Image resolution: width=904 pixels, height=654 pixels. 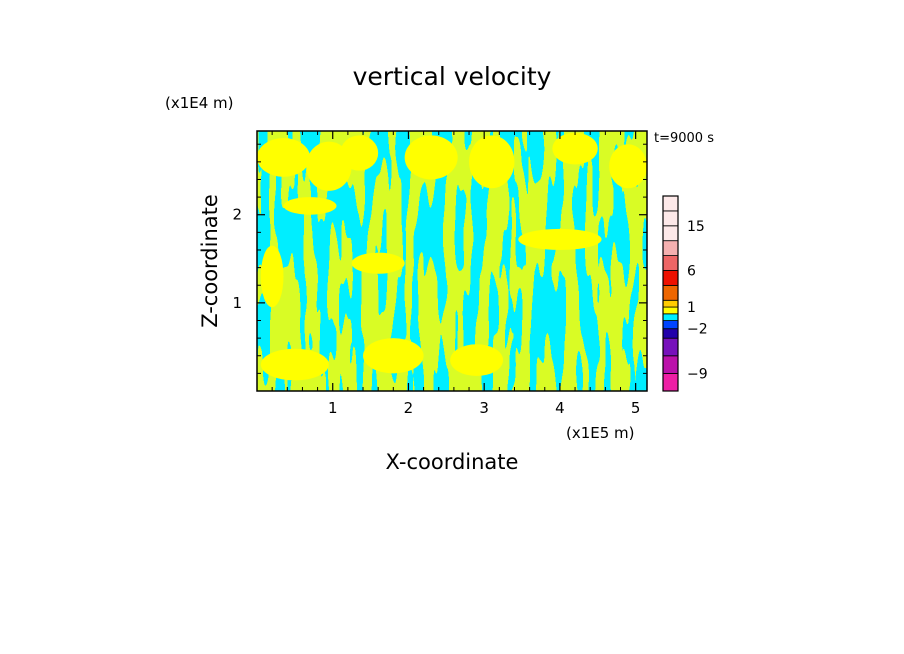 I want to click on y-axis-label: Z-coordinate, so click(x=210, y=261).